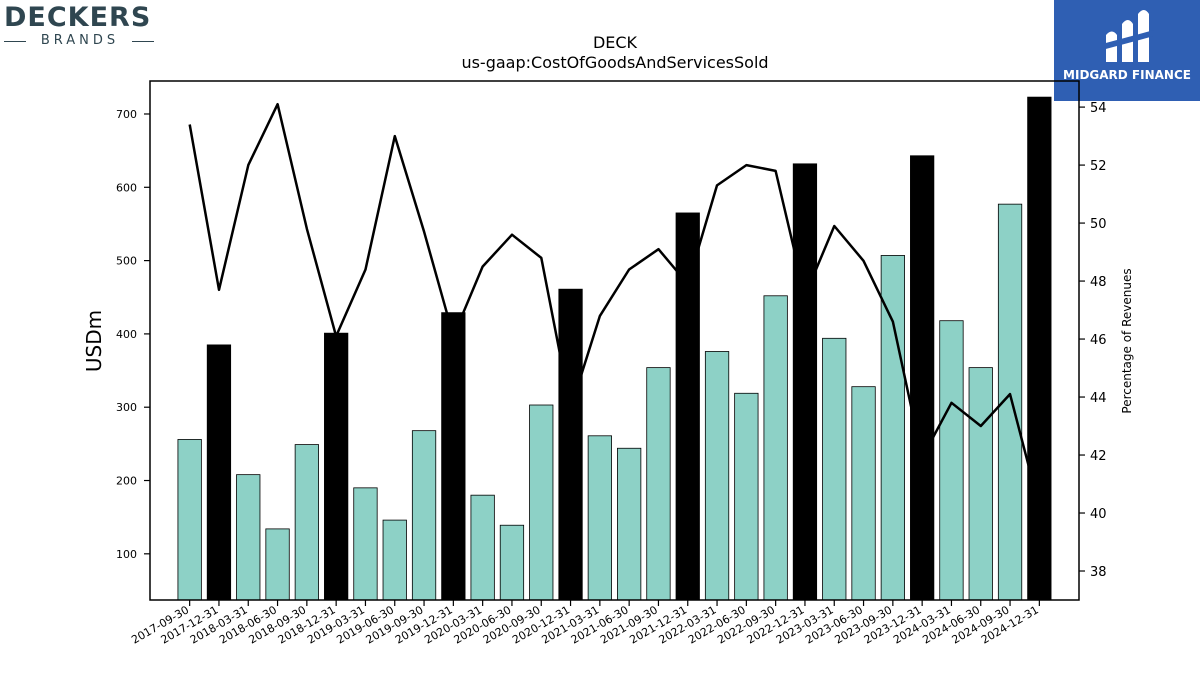  Describe the element at coordinates (80, 40) in the screenshot. I see `logo-subtitle: BRANDS` at that location.